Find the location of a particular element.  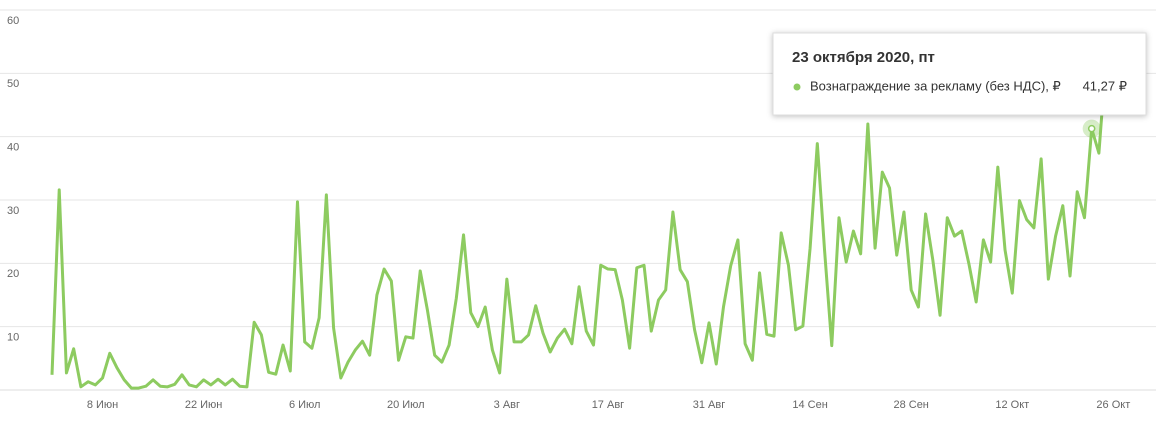

y-tick-label: 30 is located at coordinates (13, 211).